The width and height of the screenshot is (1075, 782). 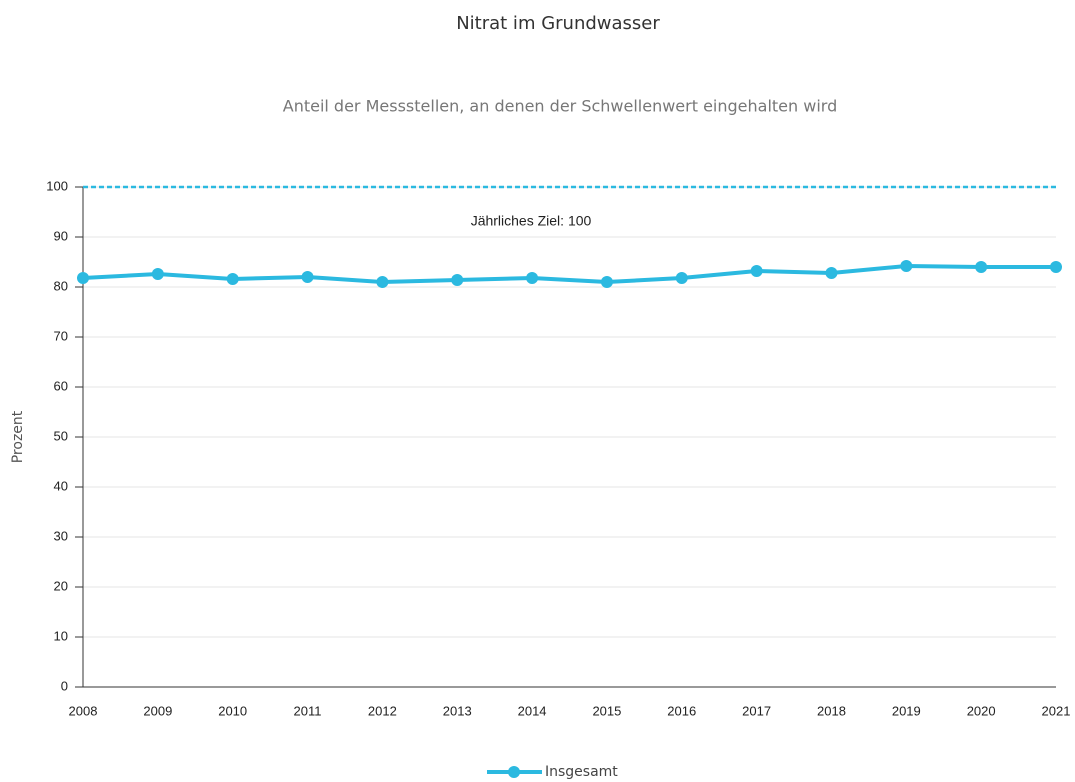 I want to click on y-tick-label: 30, so click(x=61, y=535).